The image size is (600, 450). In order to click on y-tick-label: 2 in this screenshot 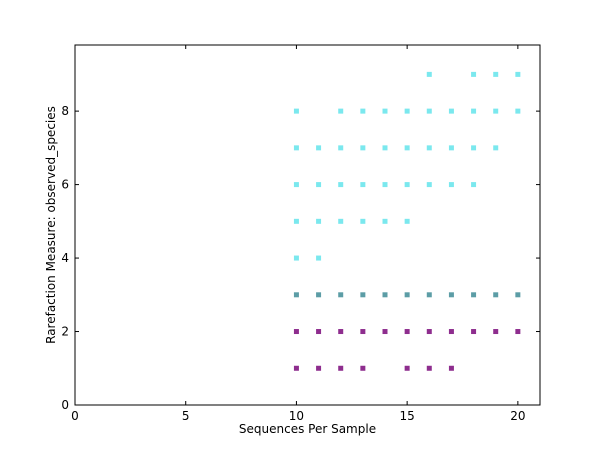, I will do `click(65, 332)`.